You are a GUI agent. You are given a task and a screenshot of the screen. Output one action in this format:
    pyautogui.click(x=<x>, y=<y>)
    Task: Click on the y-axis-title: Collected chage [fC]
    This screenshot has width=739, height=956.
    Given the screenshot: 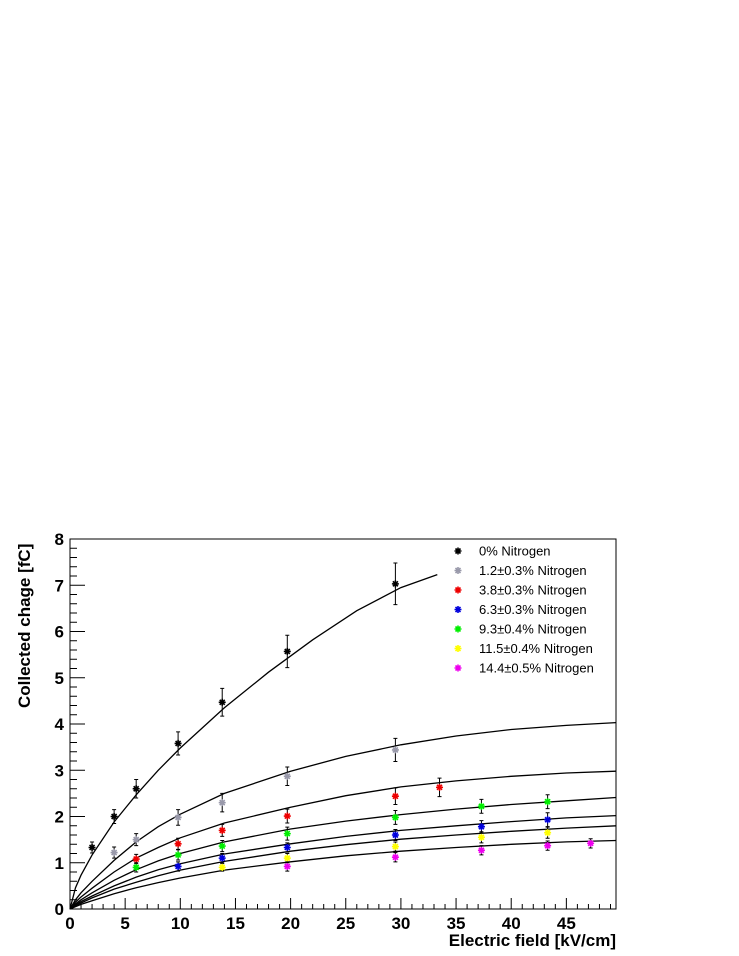 What is the action you would take?
    pyautogui.click(x=24, y=626)
    